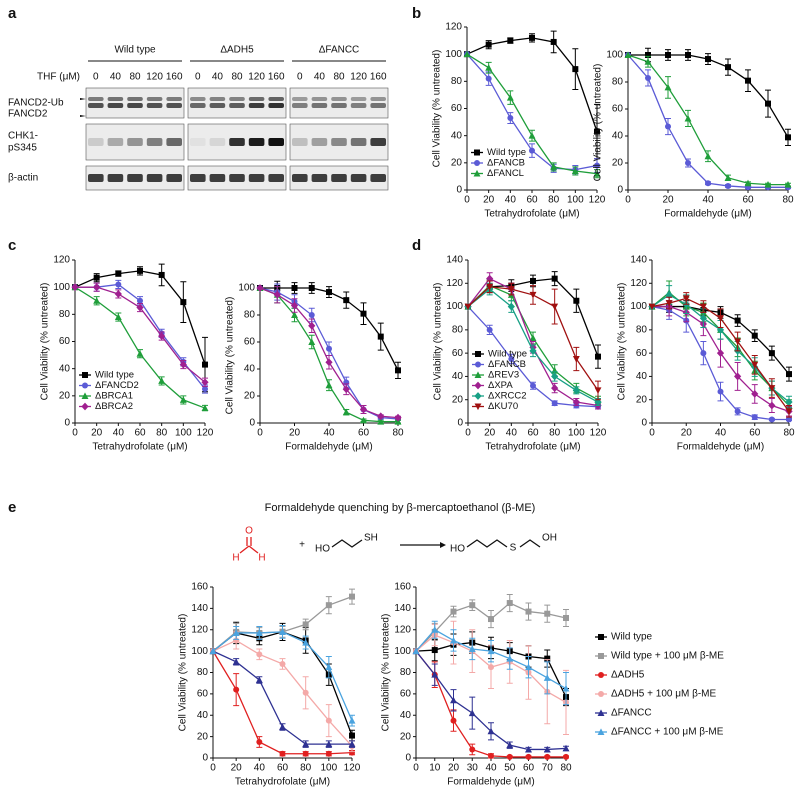 The height and width of the screenshot is (801, 800). I want to click on y-tick-label: 120, so click(453, 27).